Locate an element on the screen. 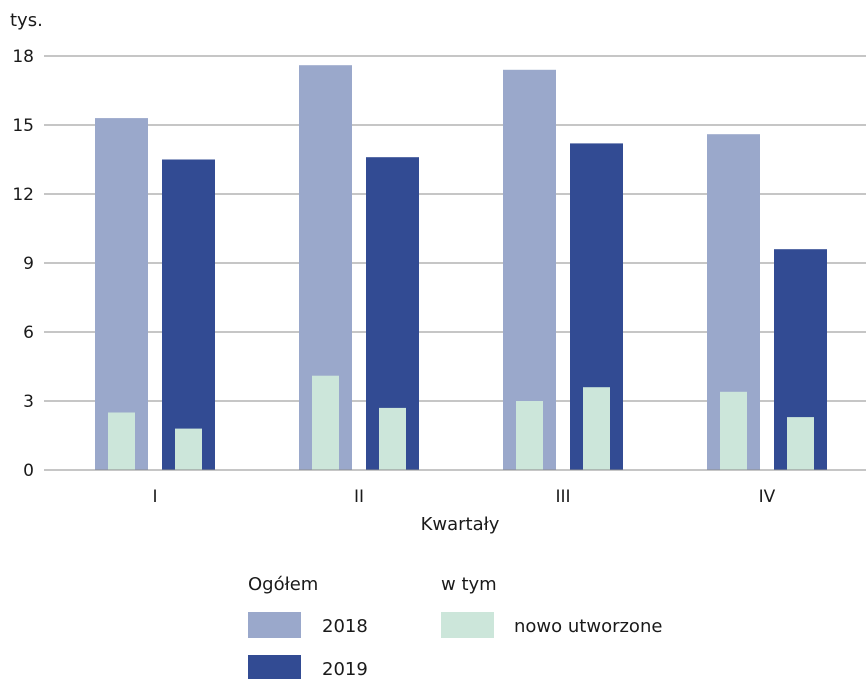  y-tick-label: 15 is located at coordinates (23, 126).